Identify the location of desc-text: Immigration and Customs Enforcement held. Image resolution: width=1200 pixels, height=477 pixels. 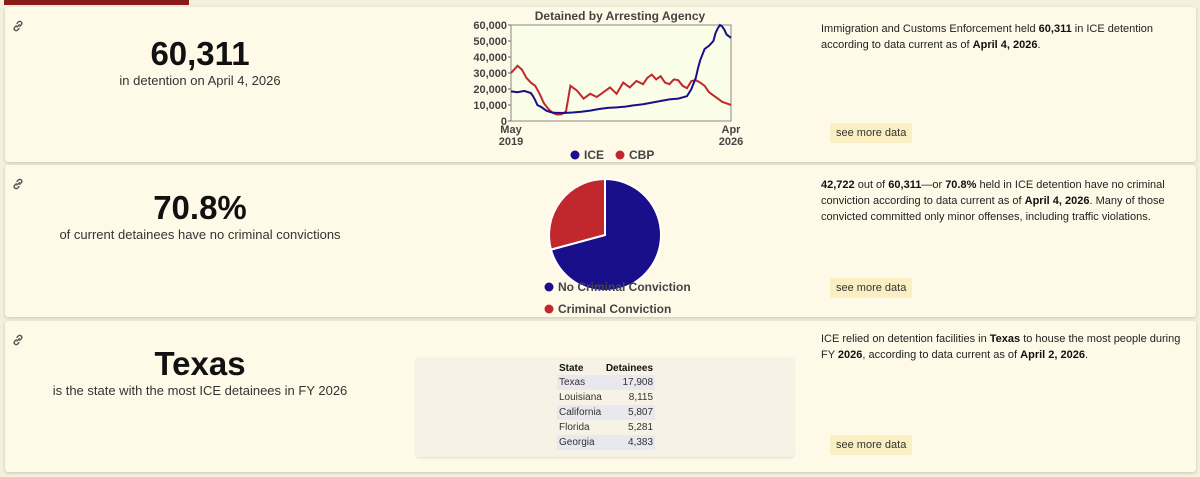
(930, 29).